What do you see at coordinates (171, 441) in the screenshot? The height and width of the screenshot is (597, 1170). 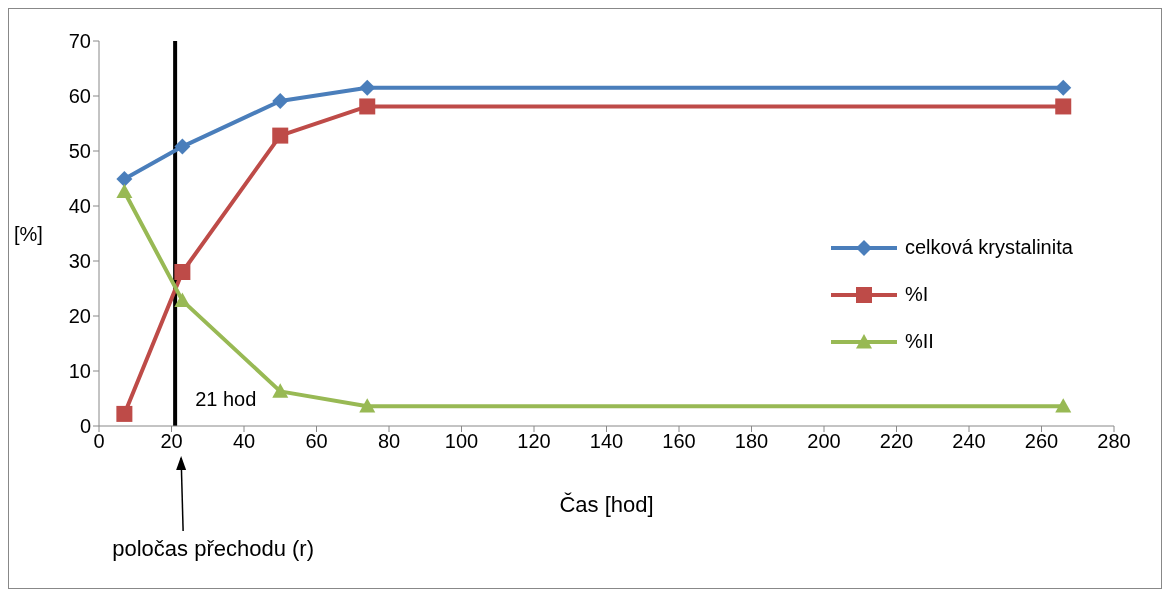 I see `x-tick-label: 20` at bounding box center [171, 441].